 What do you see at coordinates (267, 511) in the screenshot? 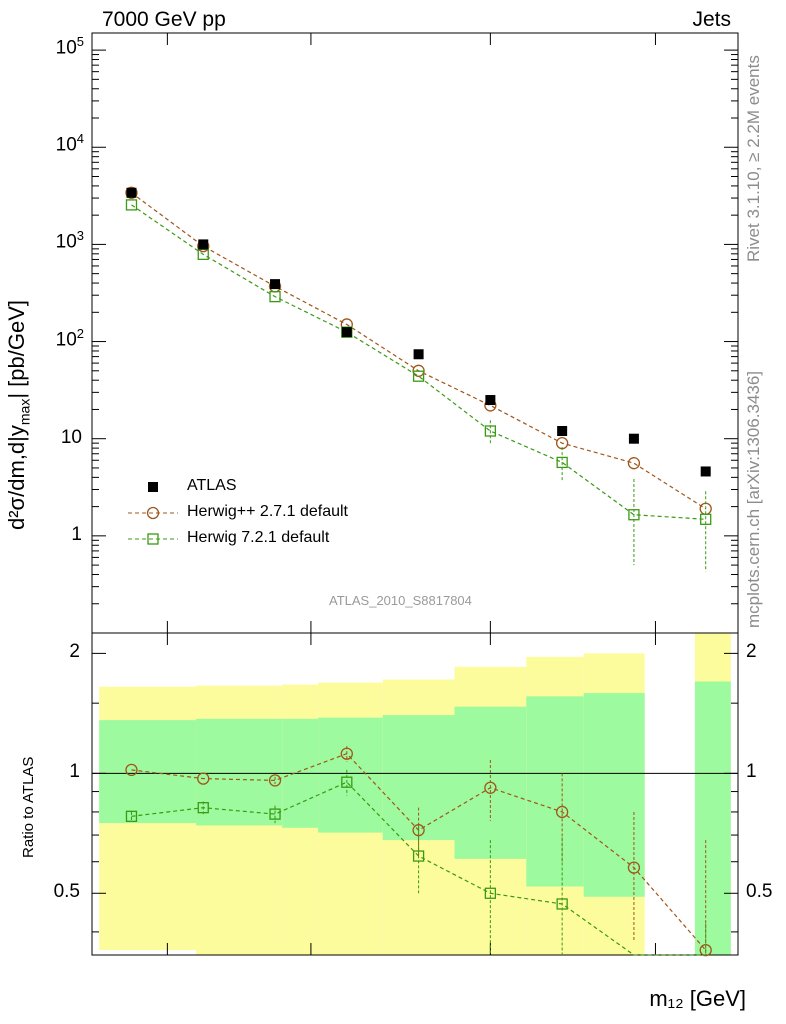
I see `legend-label-herwigpp: Herwig++ 2.7.1 default` at bounding box center [267, 511].